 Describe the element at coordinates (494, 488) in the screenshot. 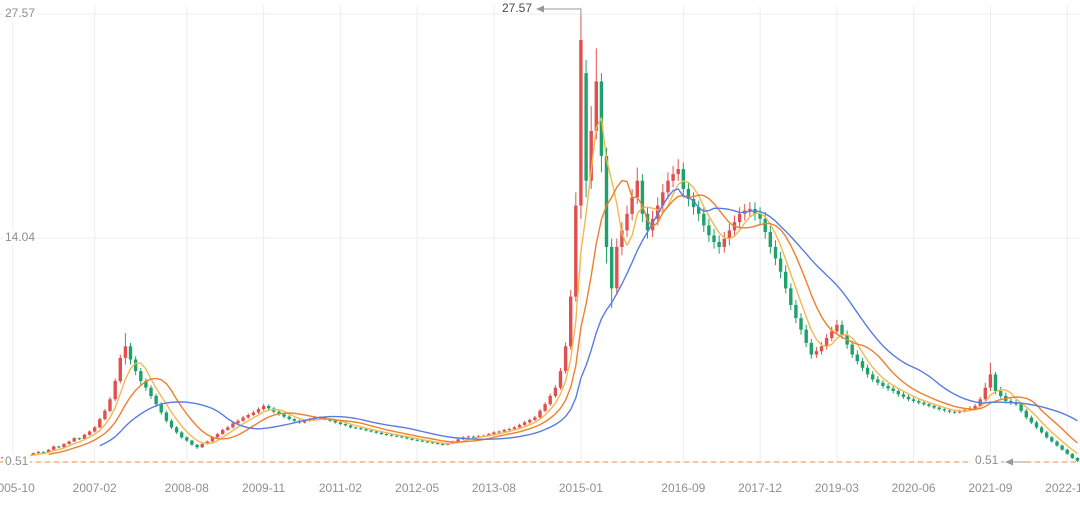

I see `x-axis-label: 2013-08` at that location.